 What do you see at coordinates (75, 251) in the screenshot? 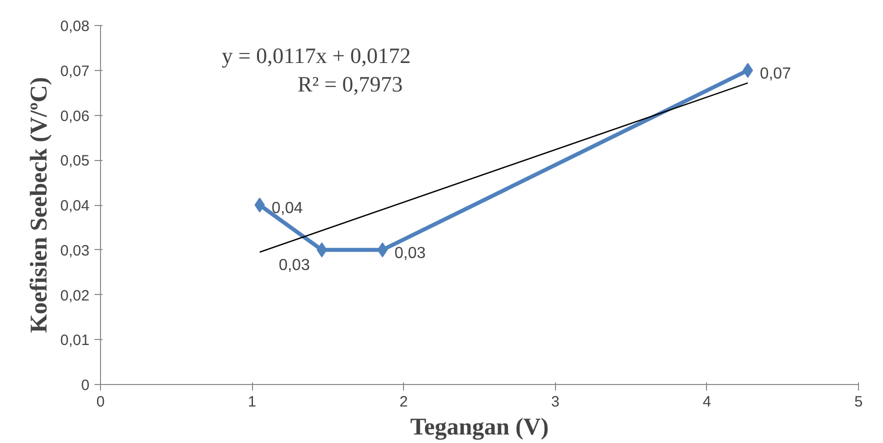
I see `y-tick-label: 0,03` at bounding box center [75, 251].